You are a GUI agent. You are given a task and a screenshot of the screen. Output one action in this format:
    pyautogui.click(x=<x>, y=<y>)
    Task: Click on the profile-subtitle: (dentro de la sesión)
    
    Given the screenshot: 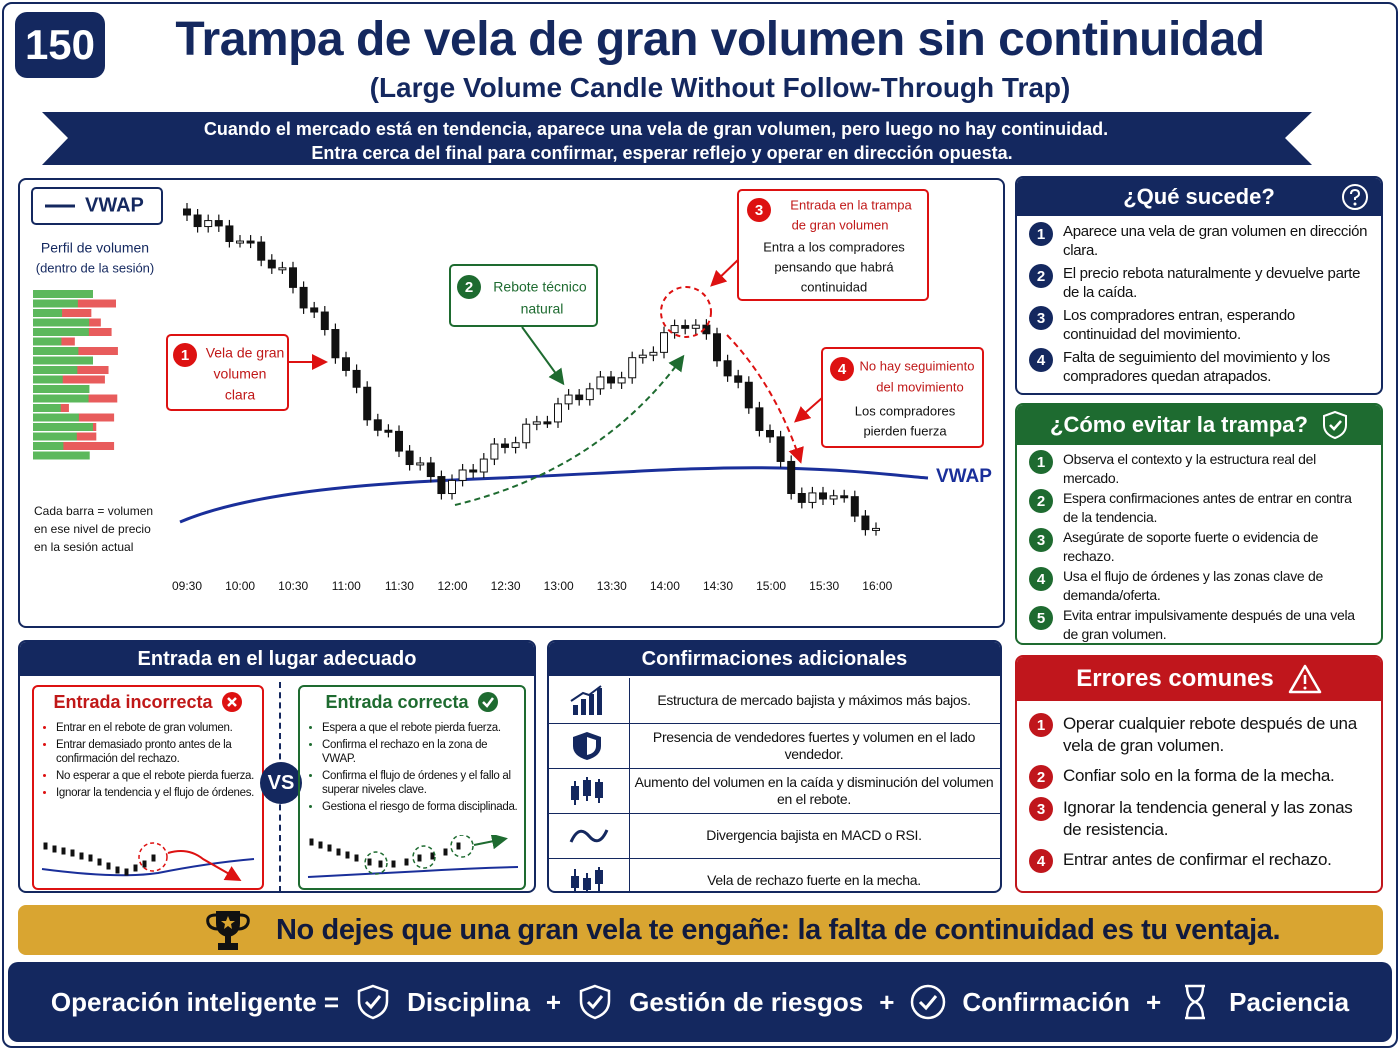 What is the action you would take?
    pyautogui.click(x=95, y=267)
    